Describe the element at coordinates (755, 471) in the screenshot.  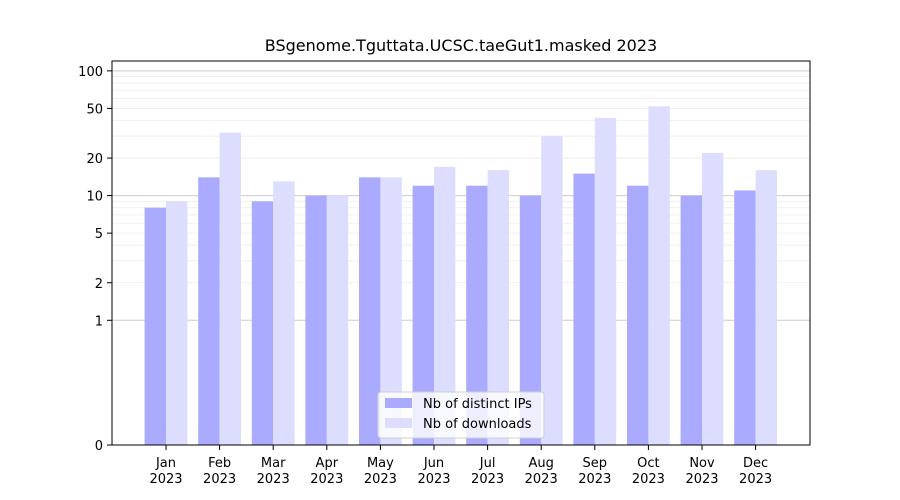
I see `x-tick-label: Dec 2023` at that location.